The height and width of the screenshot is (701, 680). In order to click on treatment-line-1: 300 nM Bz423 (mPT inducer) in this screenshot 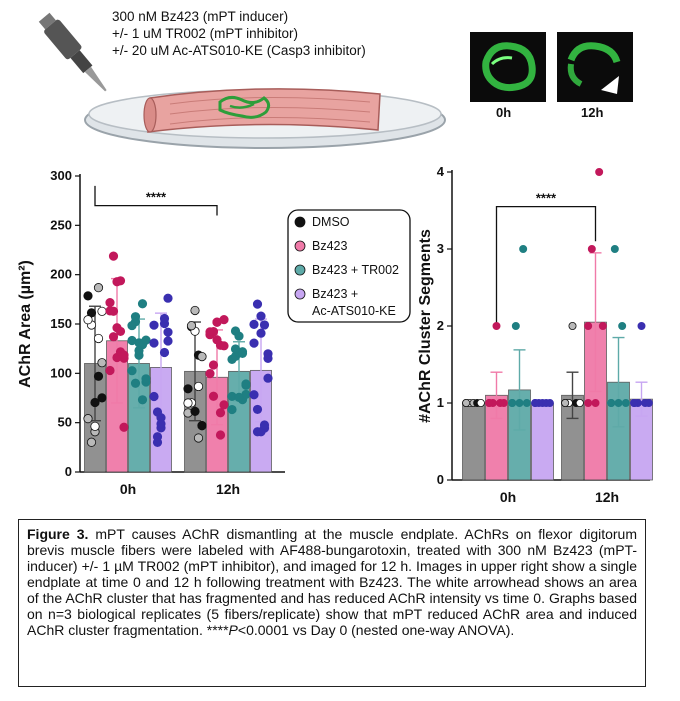, I will do `click(200, 16)`.